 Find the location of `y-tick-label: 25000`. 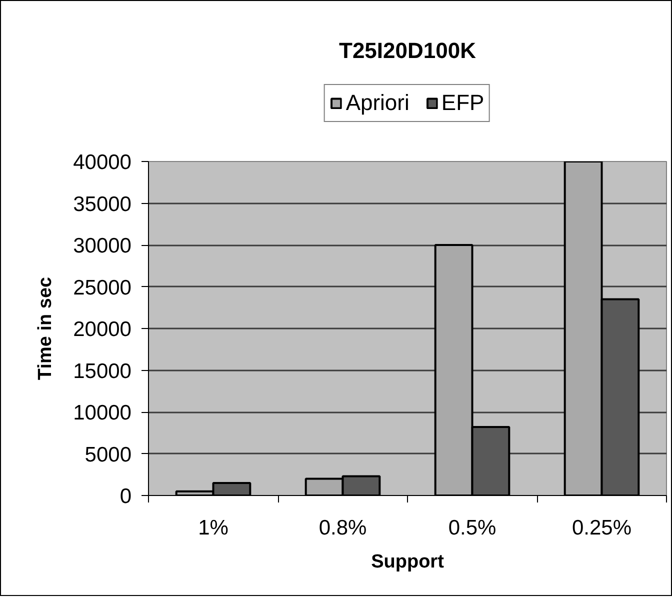

y-tick-label: 25000 is located at coordinates (102, 288).